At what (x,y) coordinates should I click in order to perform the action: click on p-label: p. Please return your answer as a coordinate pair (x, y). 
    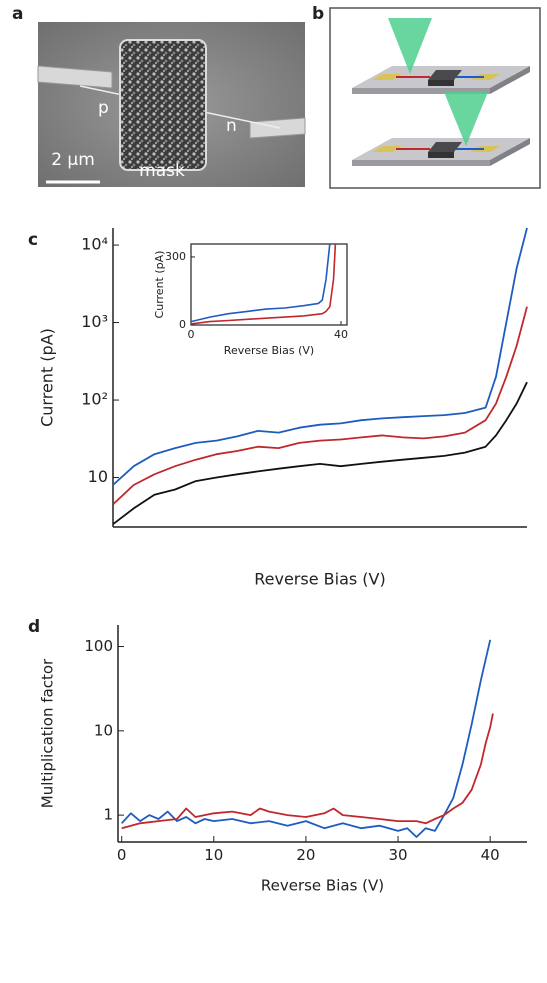
    Looking at the image, I should click on (103, 108).